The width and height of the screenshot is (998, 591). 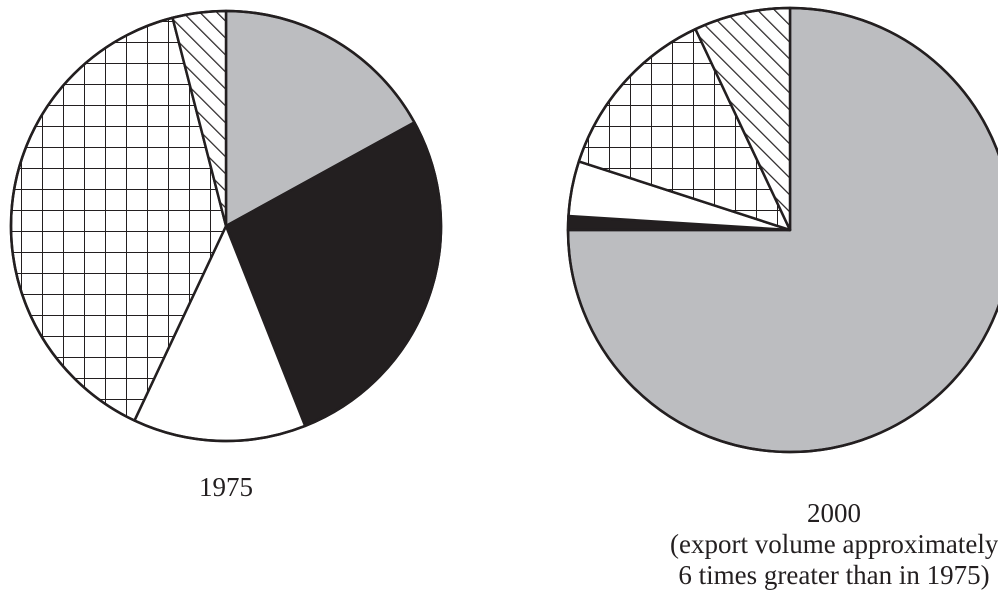 I want to click on pie-2000-note-line-1: (export volume approximately, so click(x=834, y=544).